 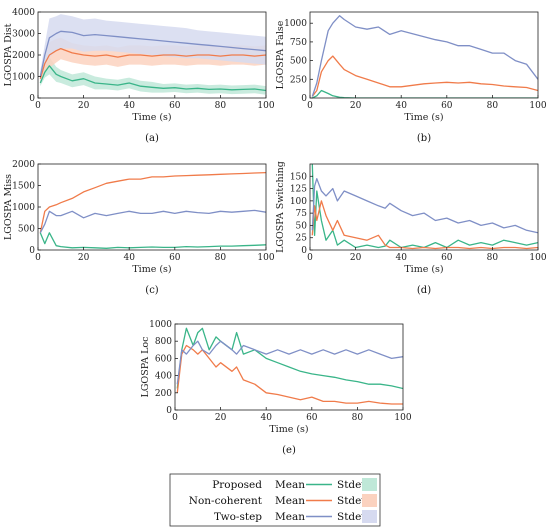 I want to click on legend-label-proposed: Proposed, so click(x=237, y=485).